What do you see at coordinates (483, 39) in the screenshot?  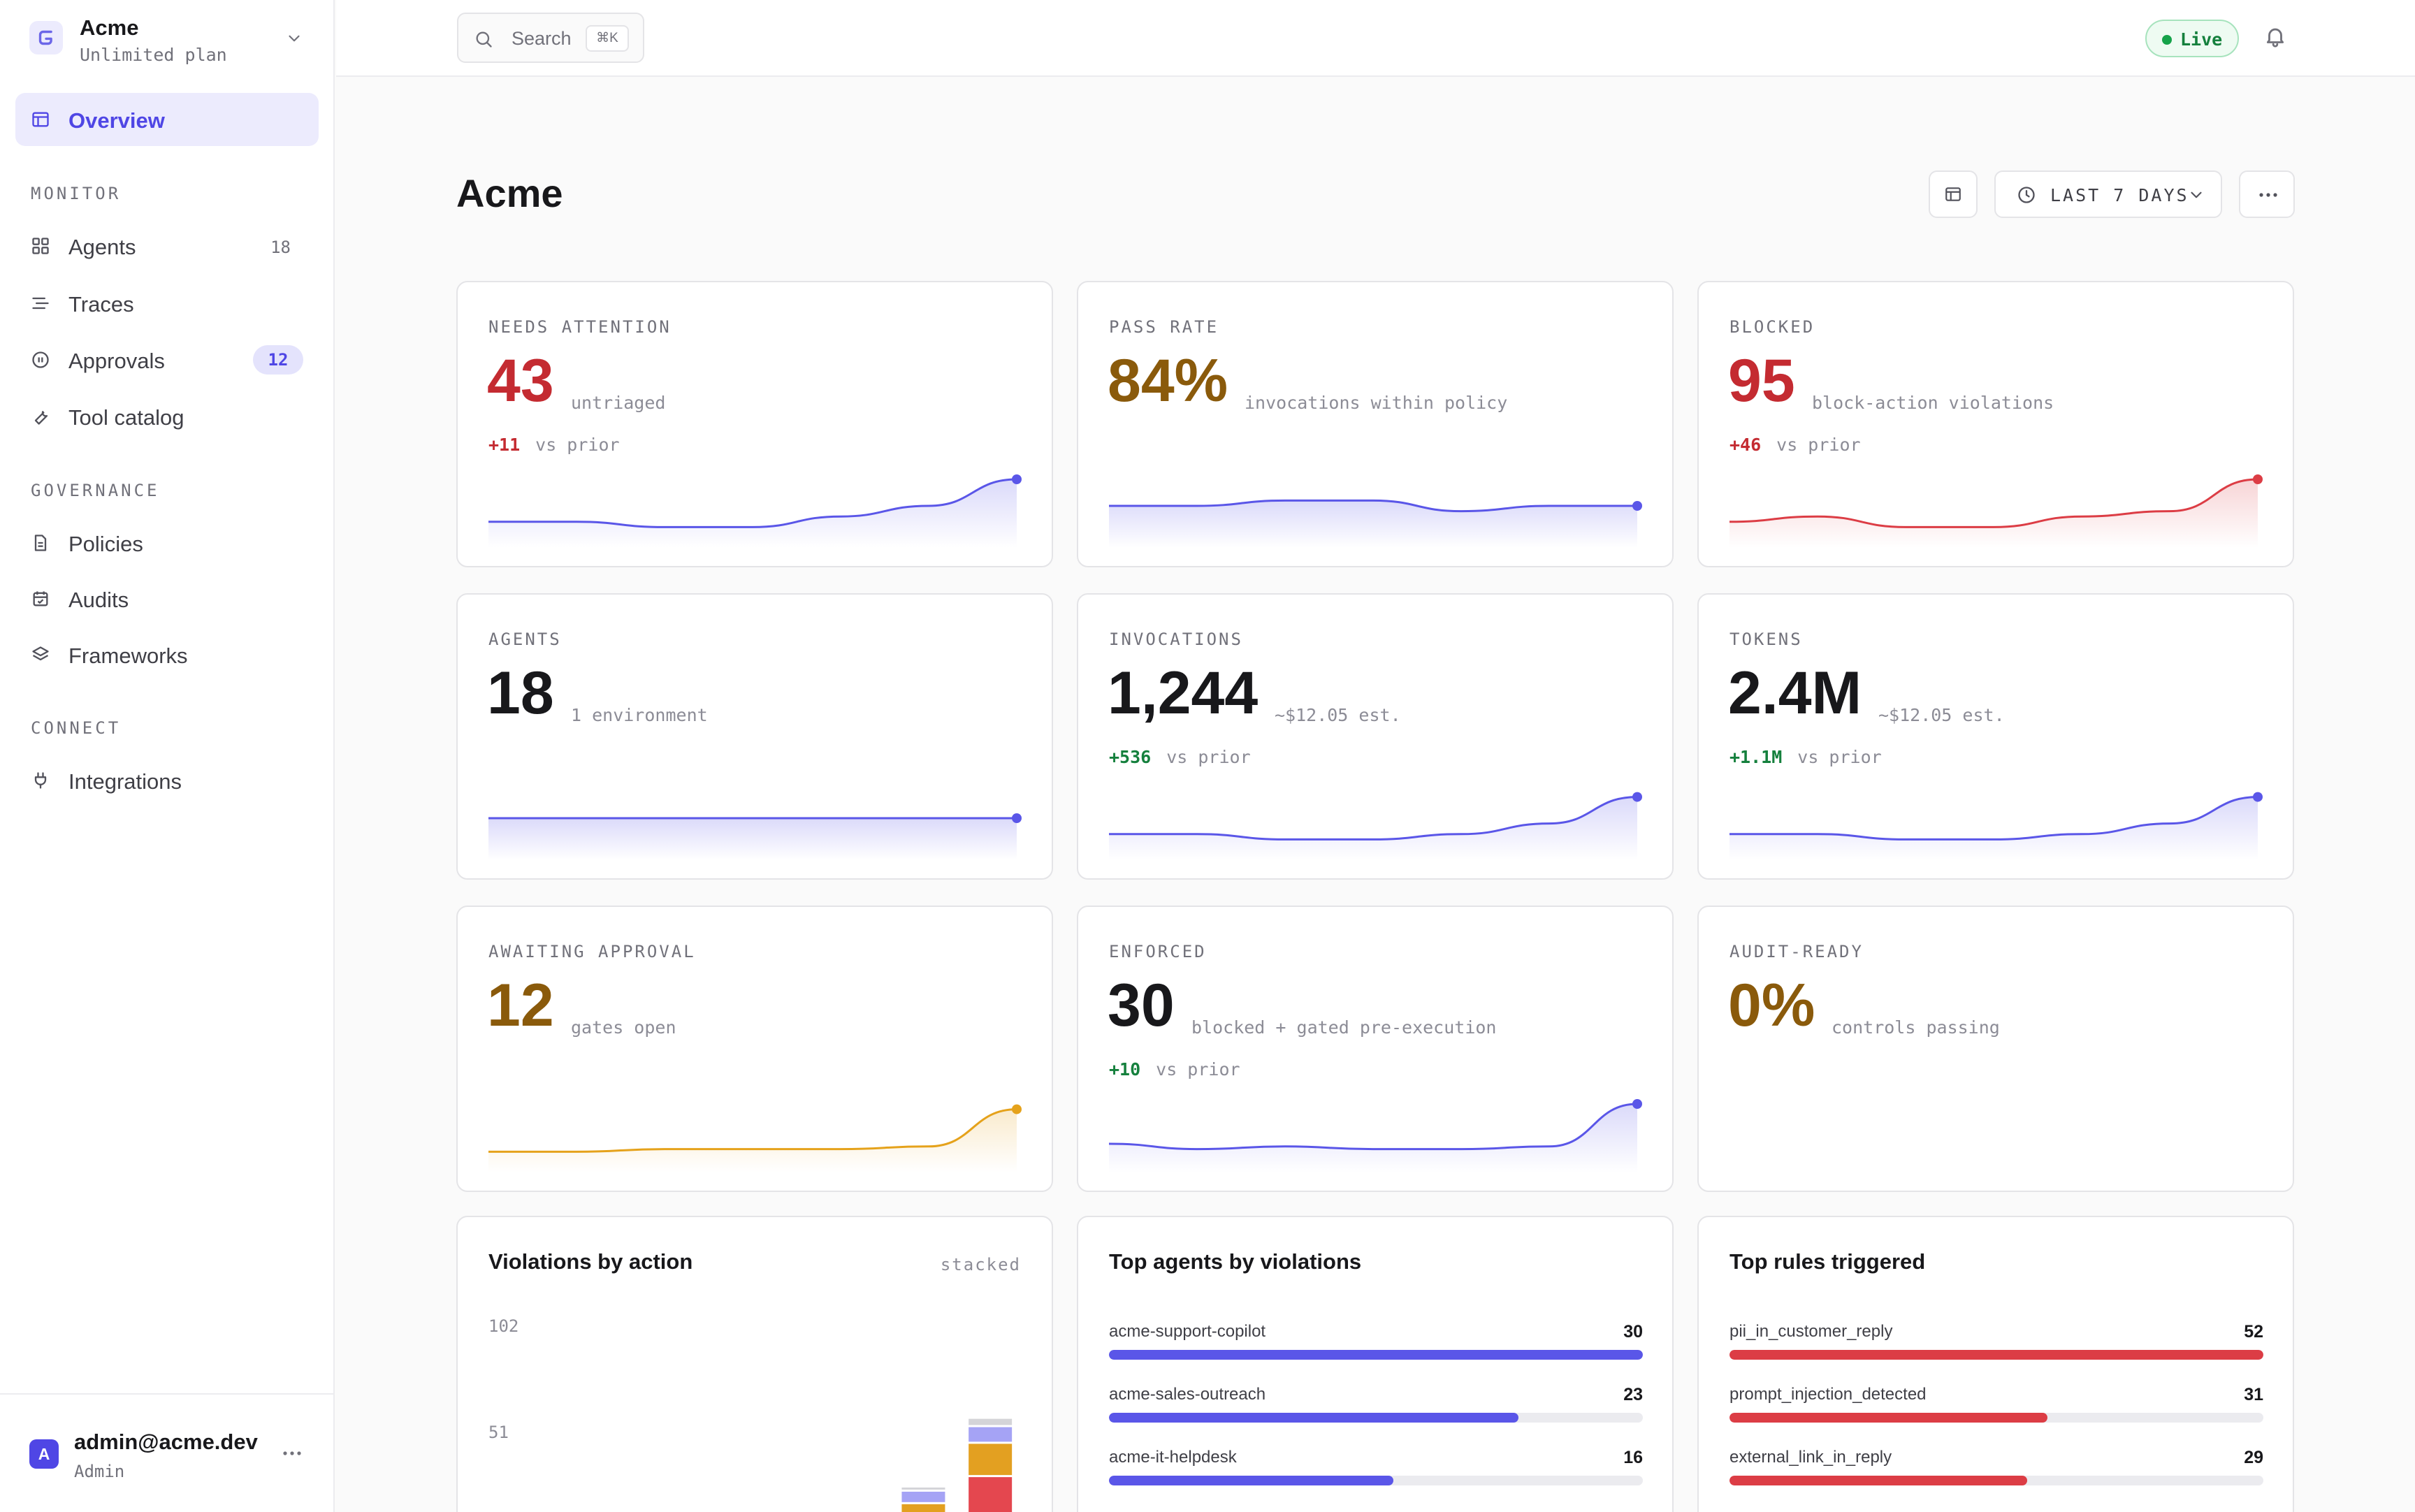 I see `search-icon` at bounding box center [483, 39].